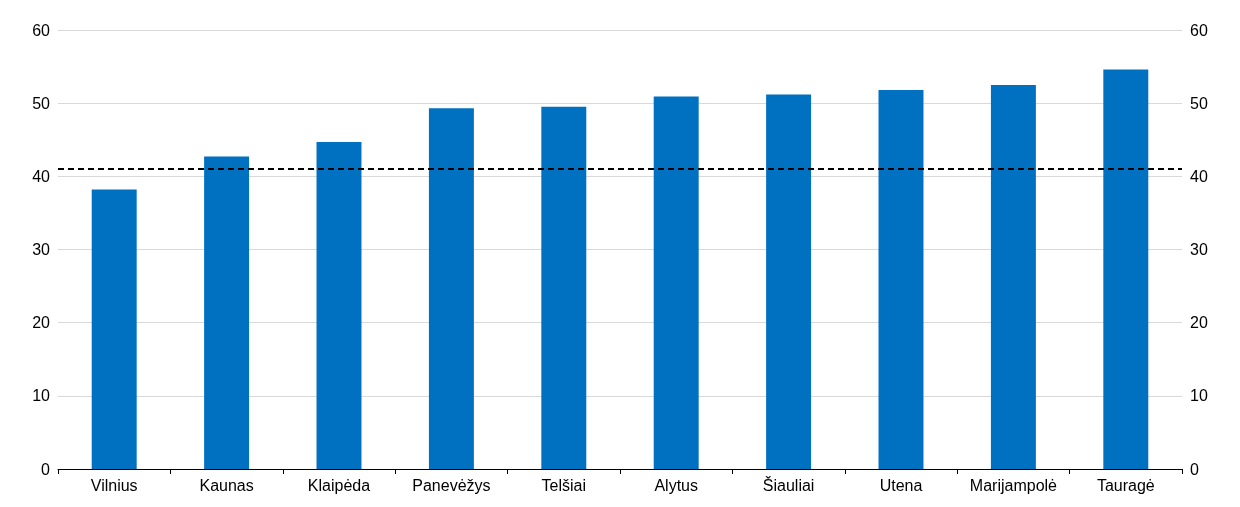 The width and height of the screenshot is (1240, 507). Describe the element at coordinates (451, 485) in the screenshot. I see `x-tick-label: Panevėžys` at that location.